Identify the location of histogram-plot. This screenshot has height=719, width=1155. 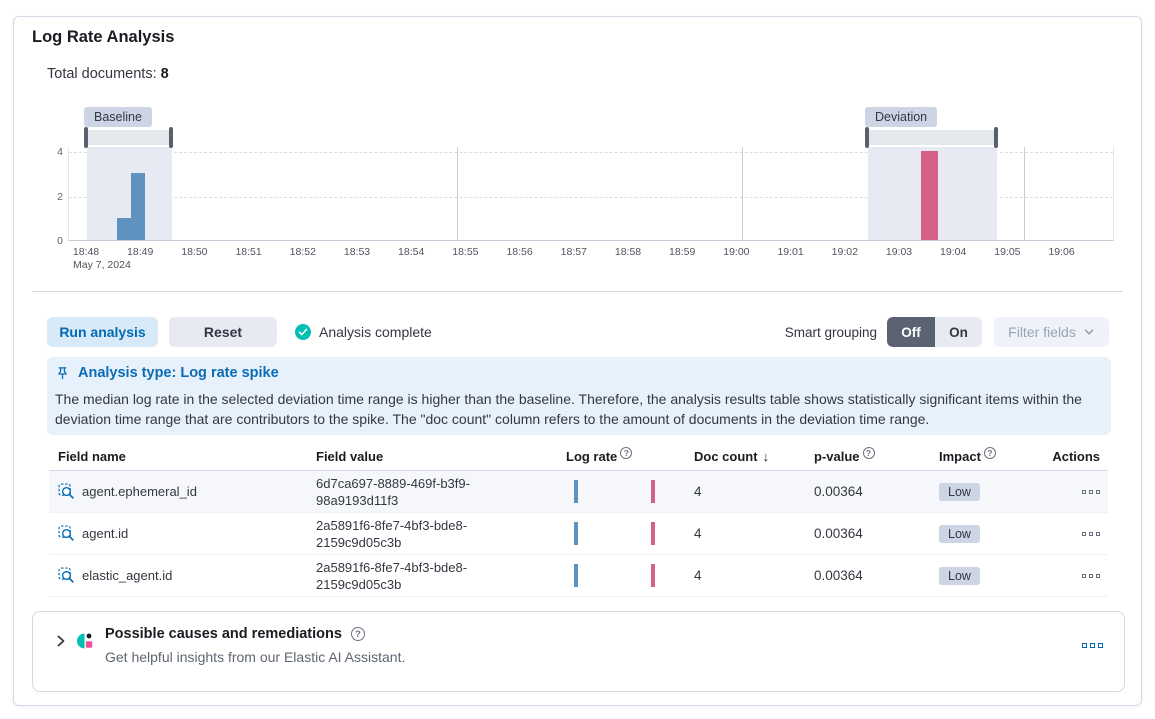
(591, 194).